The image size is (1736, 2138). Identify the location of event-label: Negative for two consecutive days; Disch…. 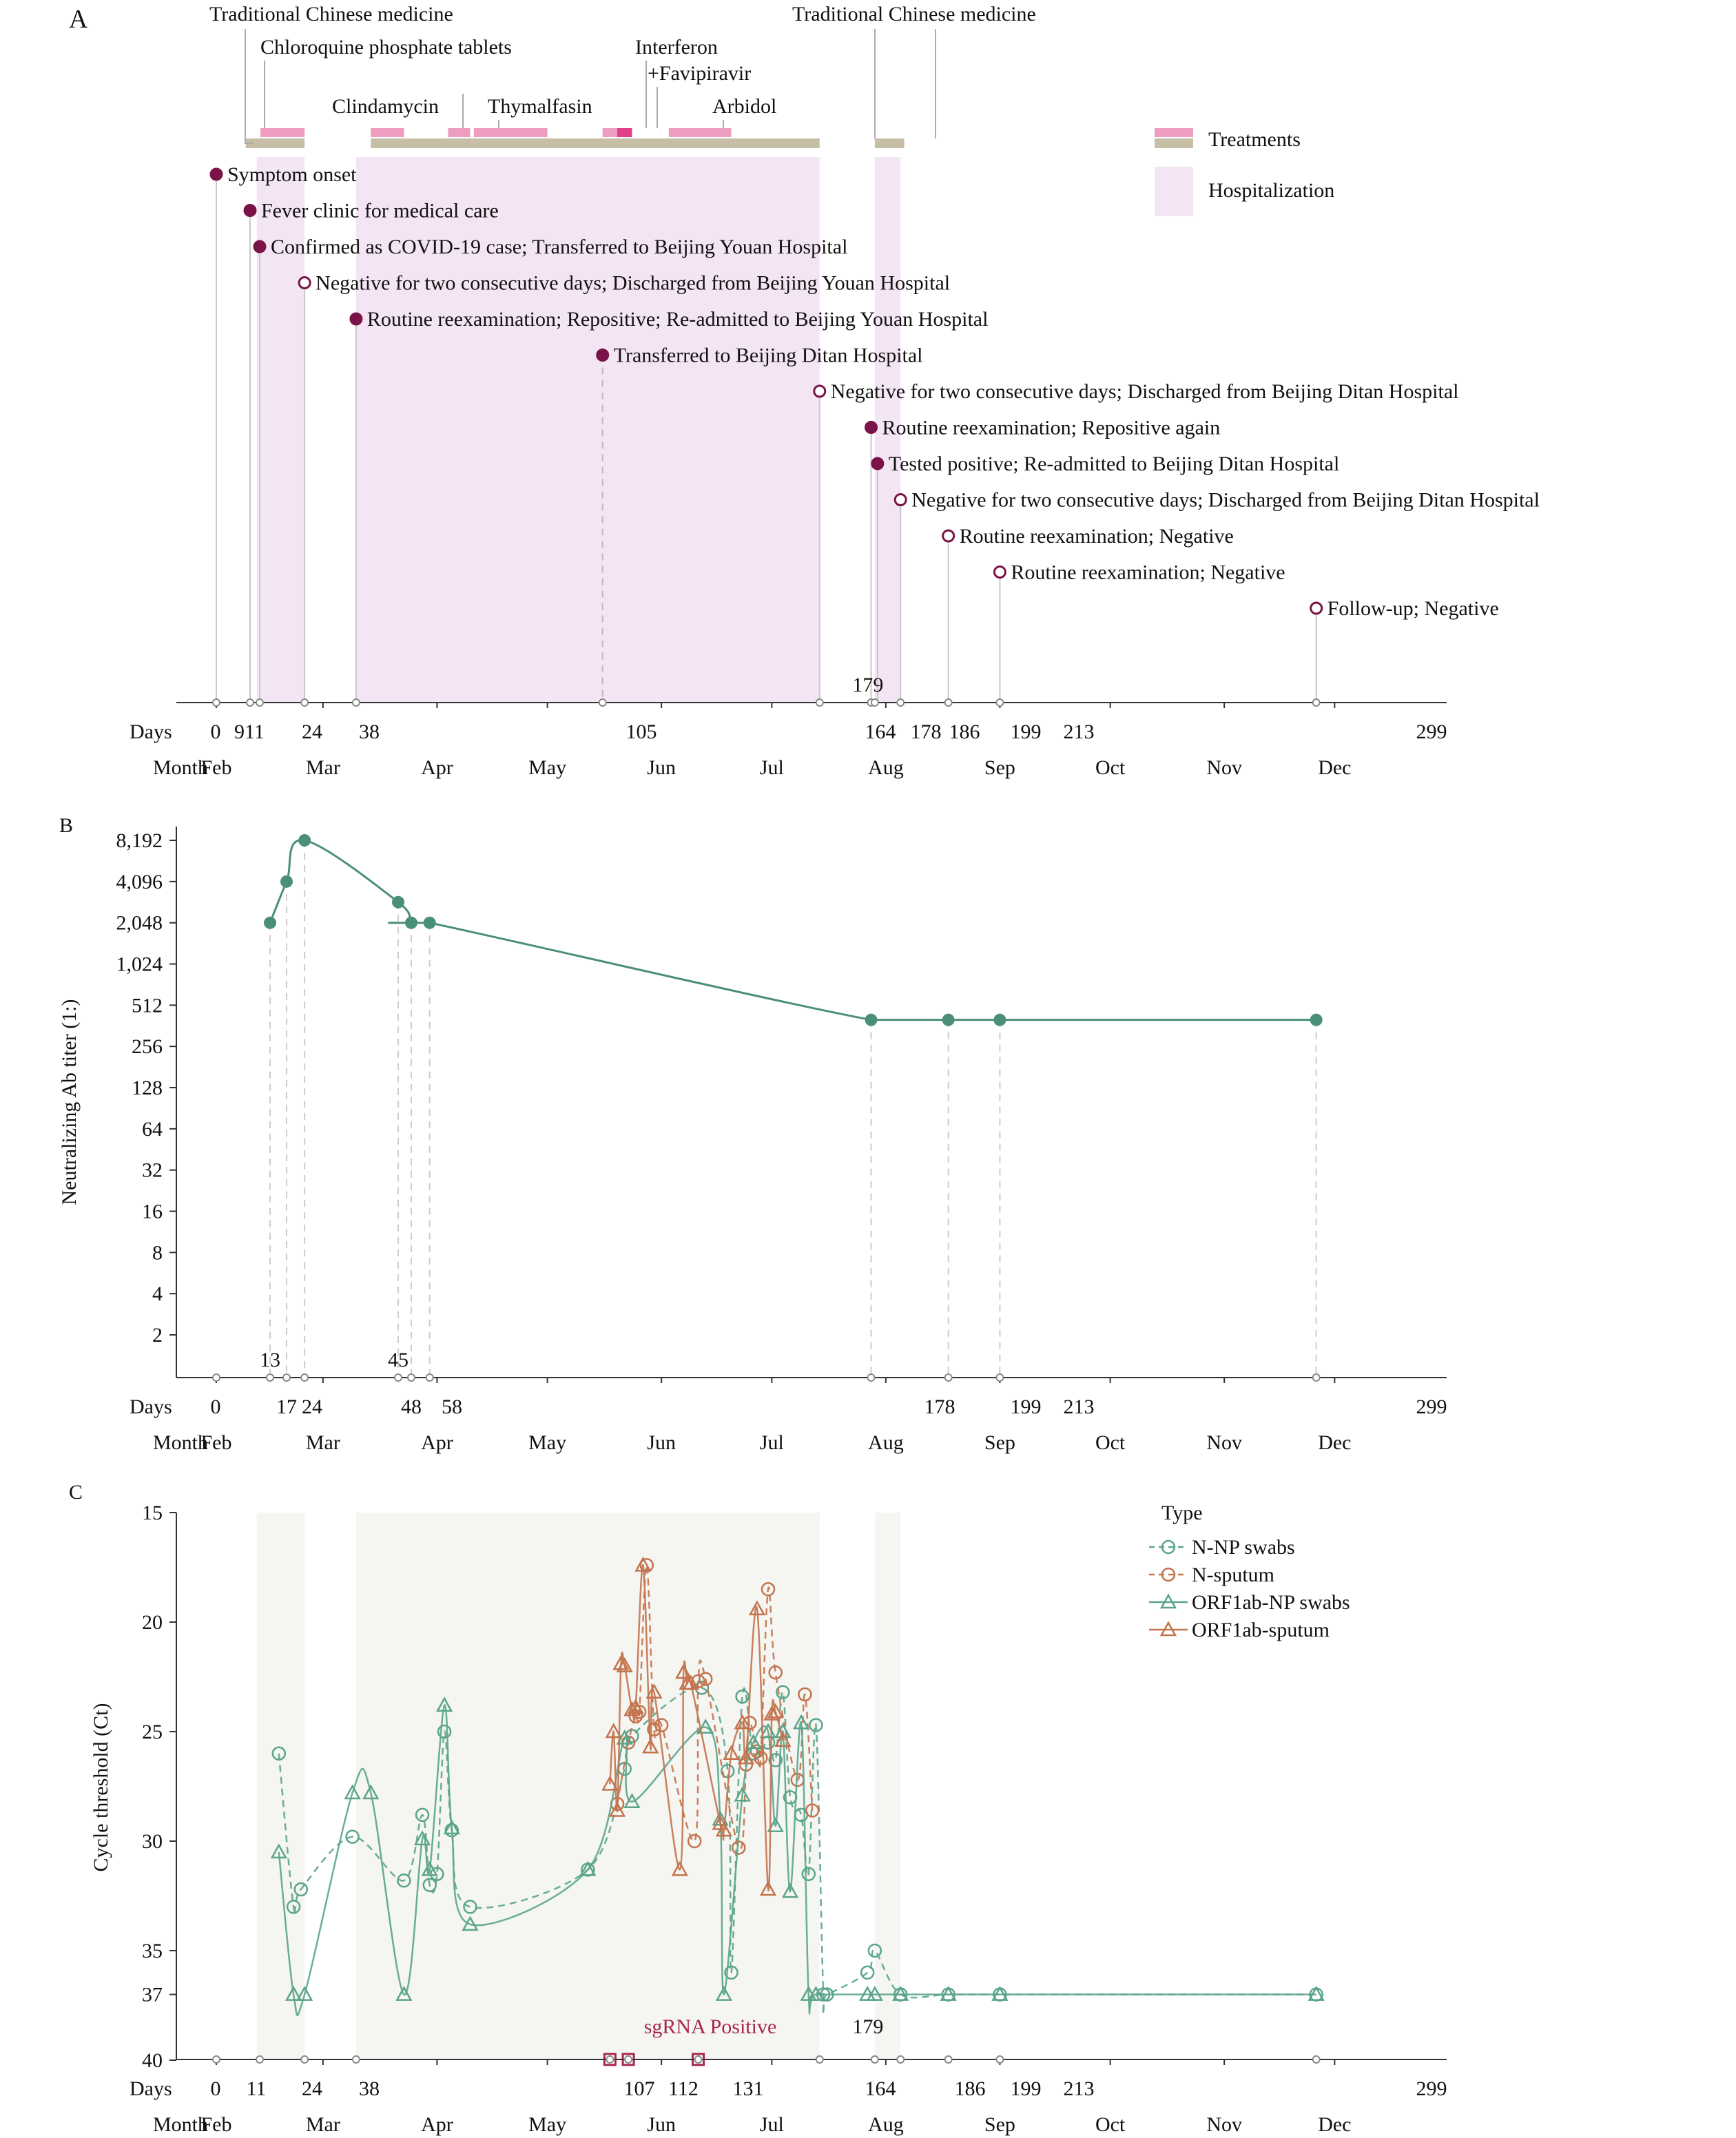
(633, 283).